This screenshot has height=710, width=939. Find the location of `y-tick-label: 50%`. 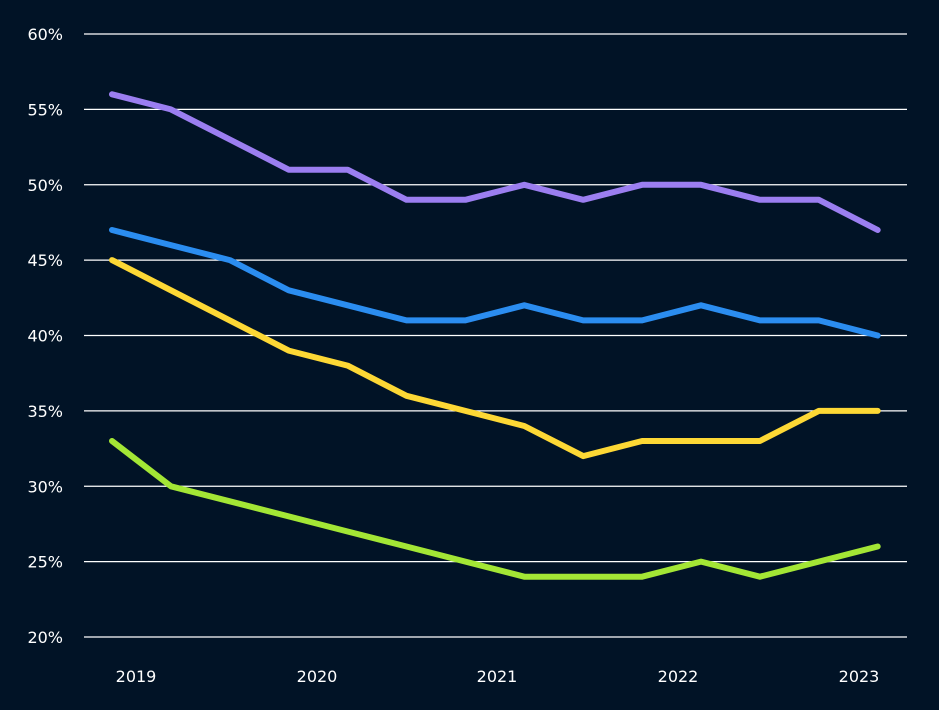

y-tick-label: 50% is located at coordinates (45, 185).